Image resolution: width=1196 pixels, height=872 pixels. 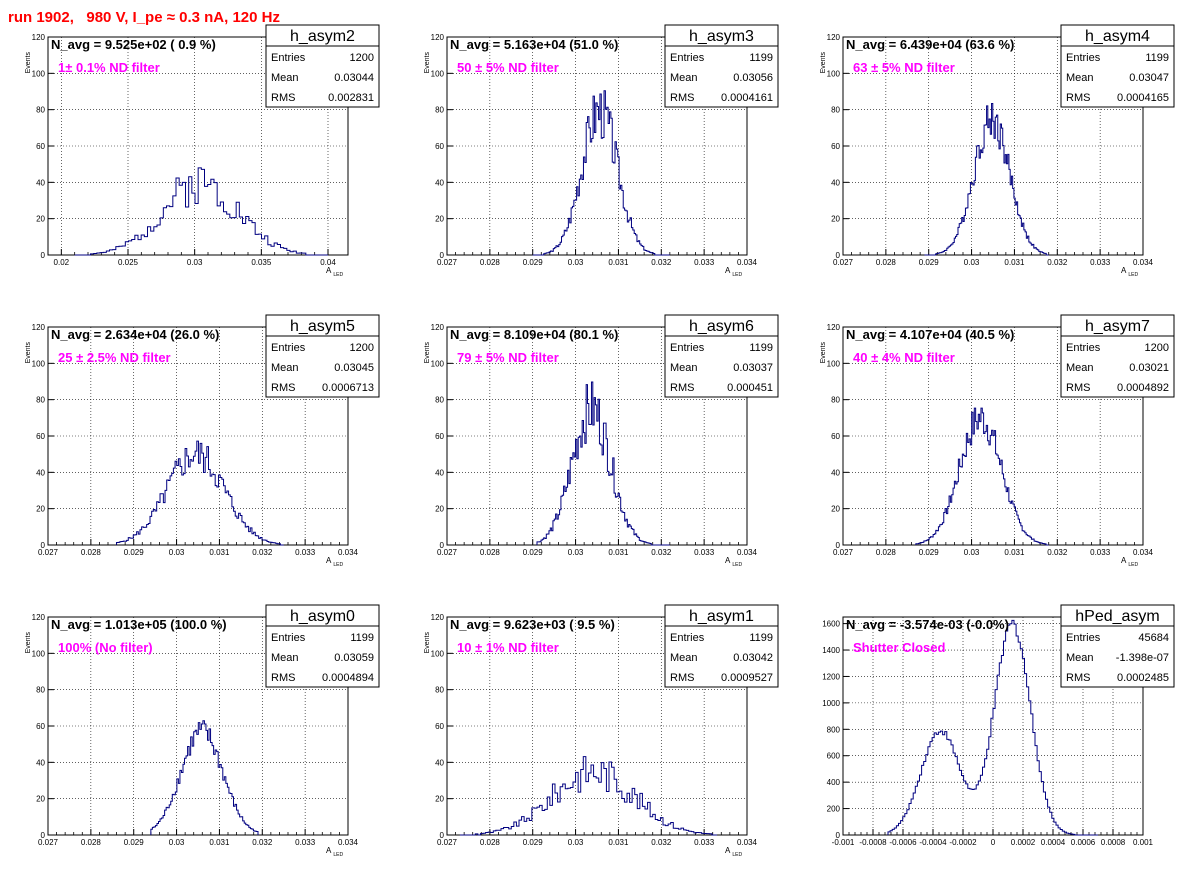 What do you see at coordinates (831, 624) in the screenshot?
I see `y-tick-label: 1600` at bounding box center [831, 624].